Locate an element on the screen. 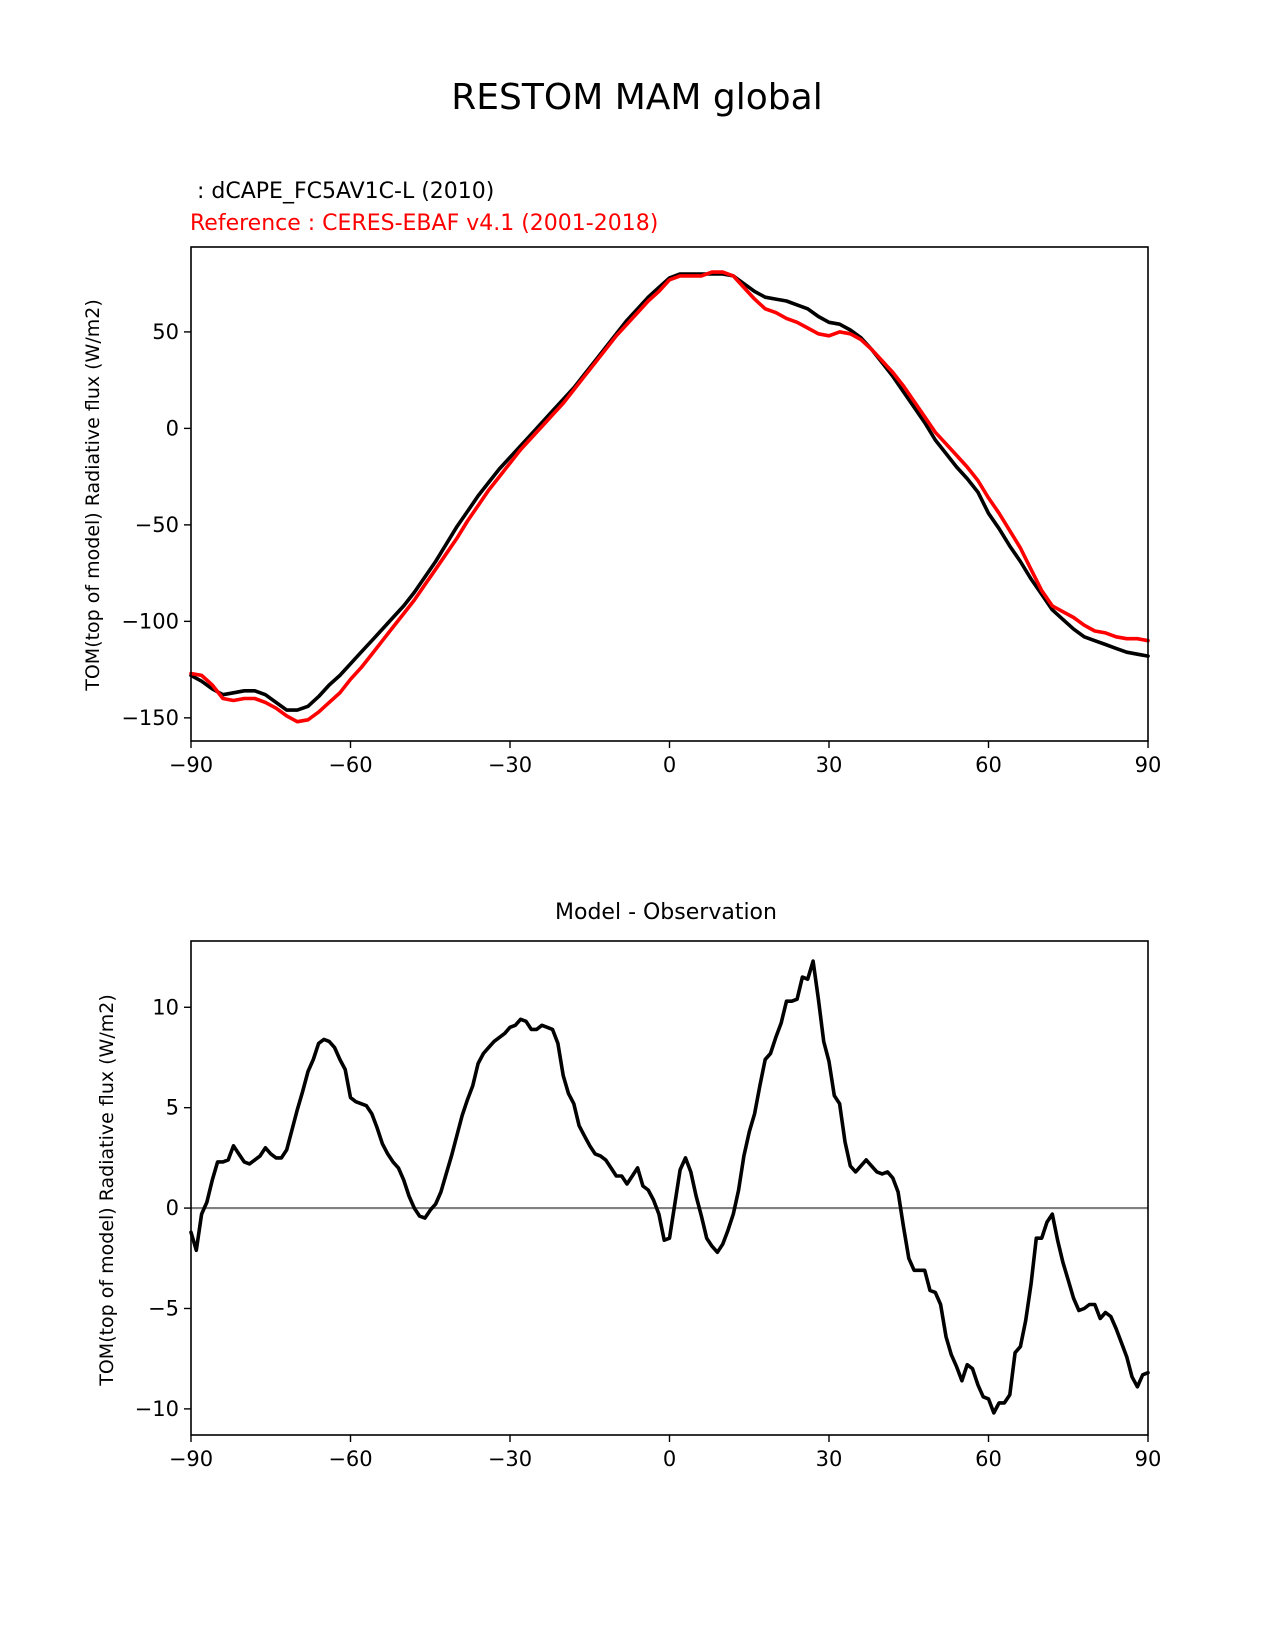 This screenshot has height=1650, width=1275. y-tick-label: −10 is located at coordinates (157, 1409).